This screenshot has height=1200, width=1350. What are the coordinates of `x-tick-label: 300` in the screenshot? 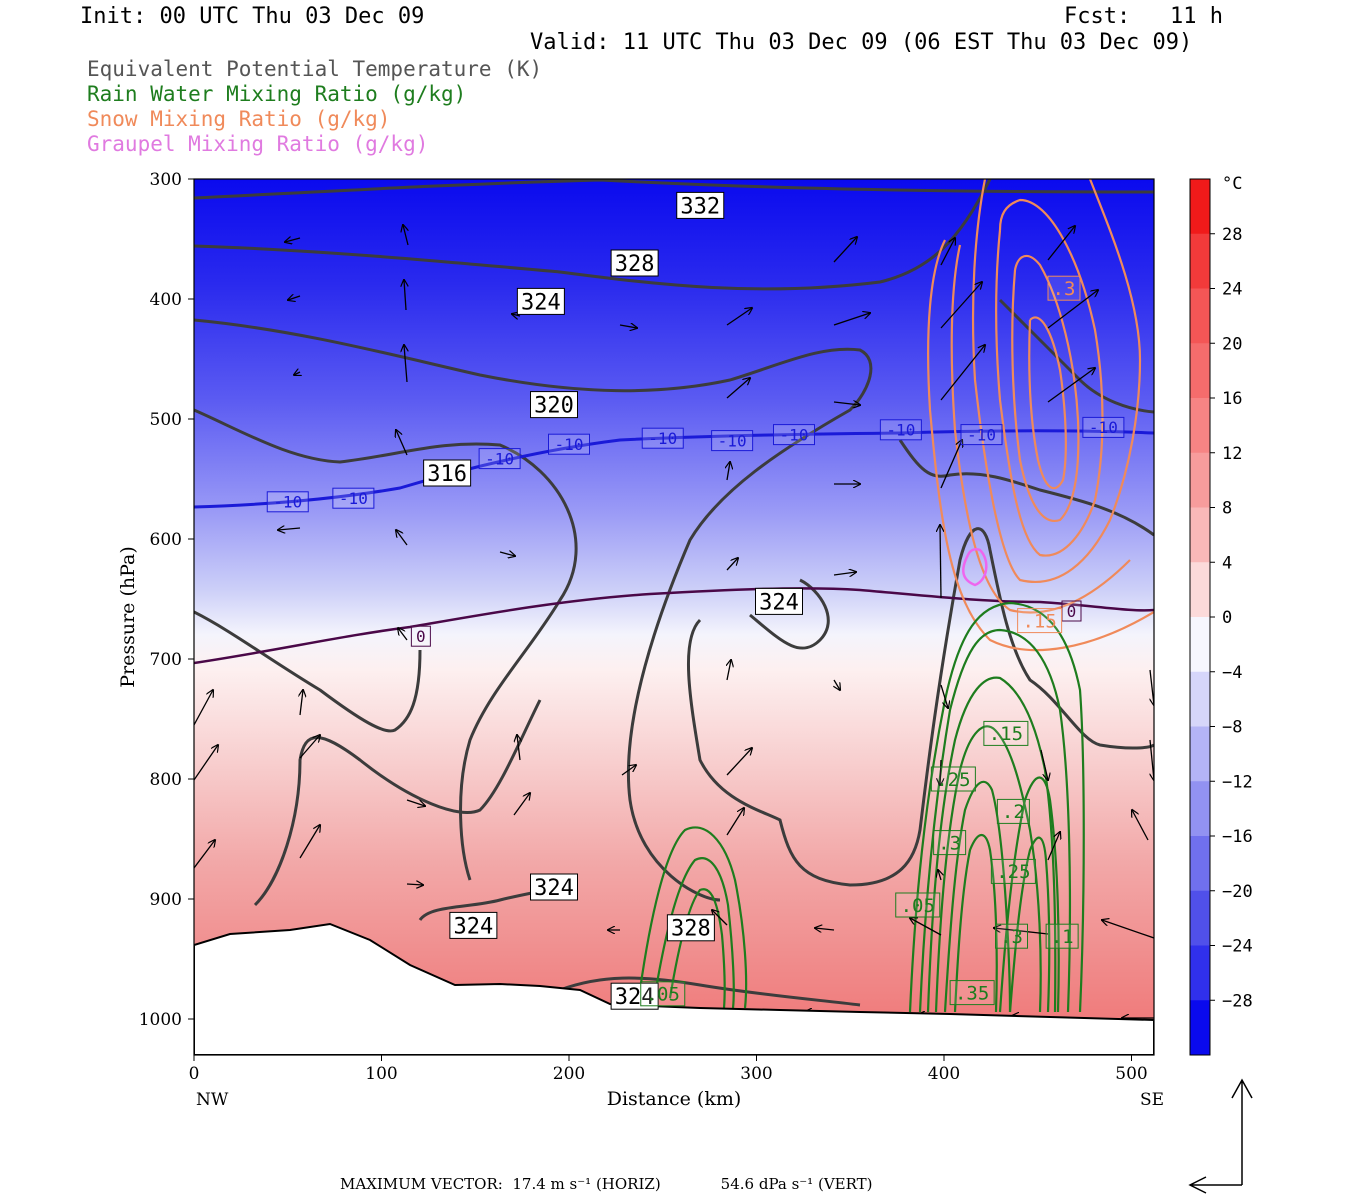 It's located at (756, 1074).